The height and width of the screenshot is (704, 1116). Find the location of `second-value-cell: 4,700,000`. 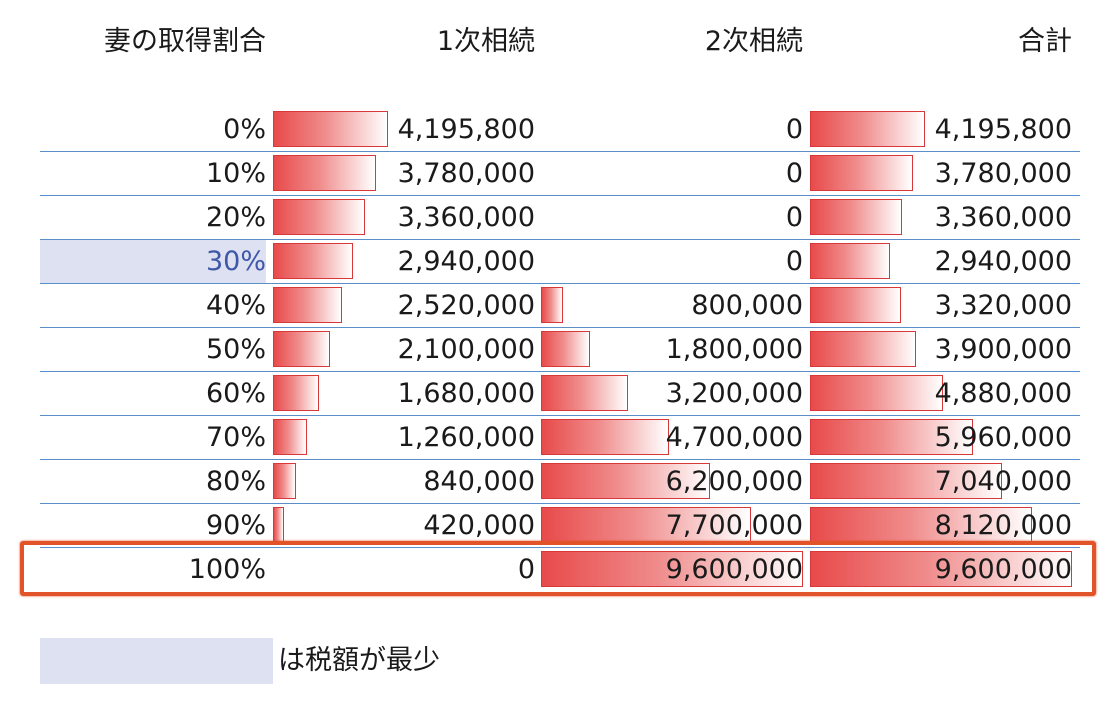

second-value-cell: 4,700,000 is located at coordinates (734, 437).